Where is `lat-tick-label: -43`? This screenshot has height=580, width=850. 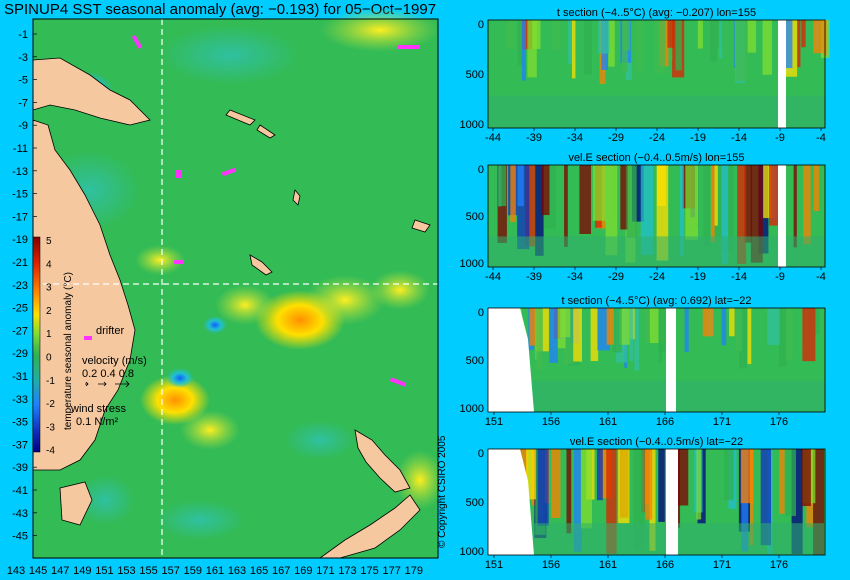 lat-tick-label: -43 is located at coordinates (20, 514).